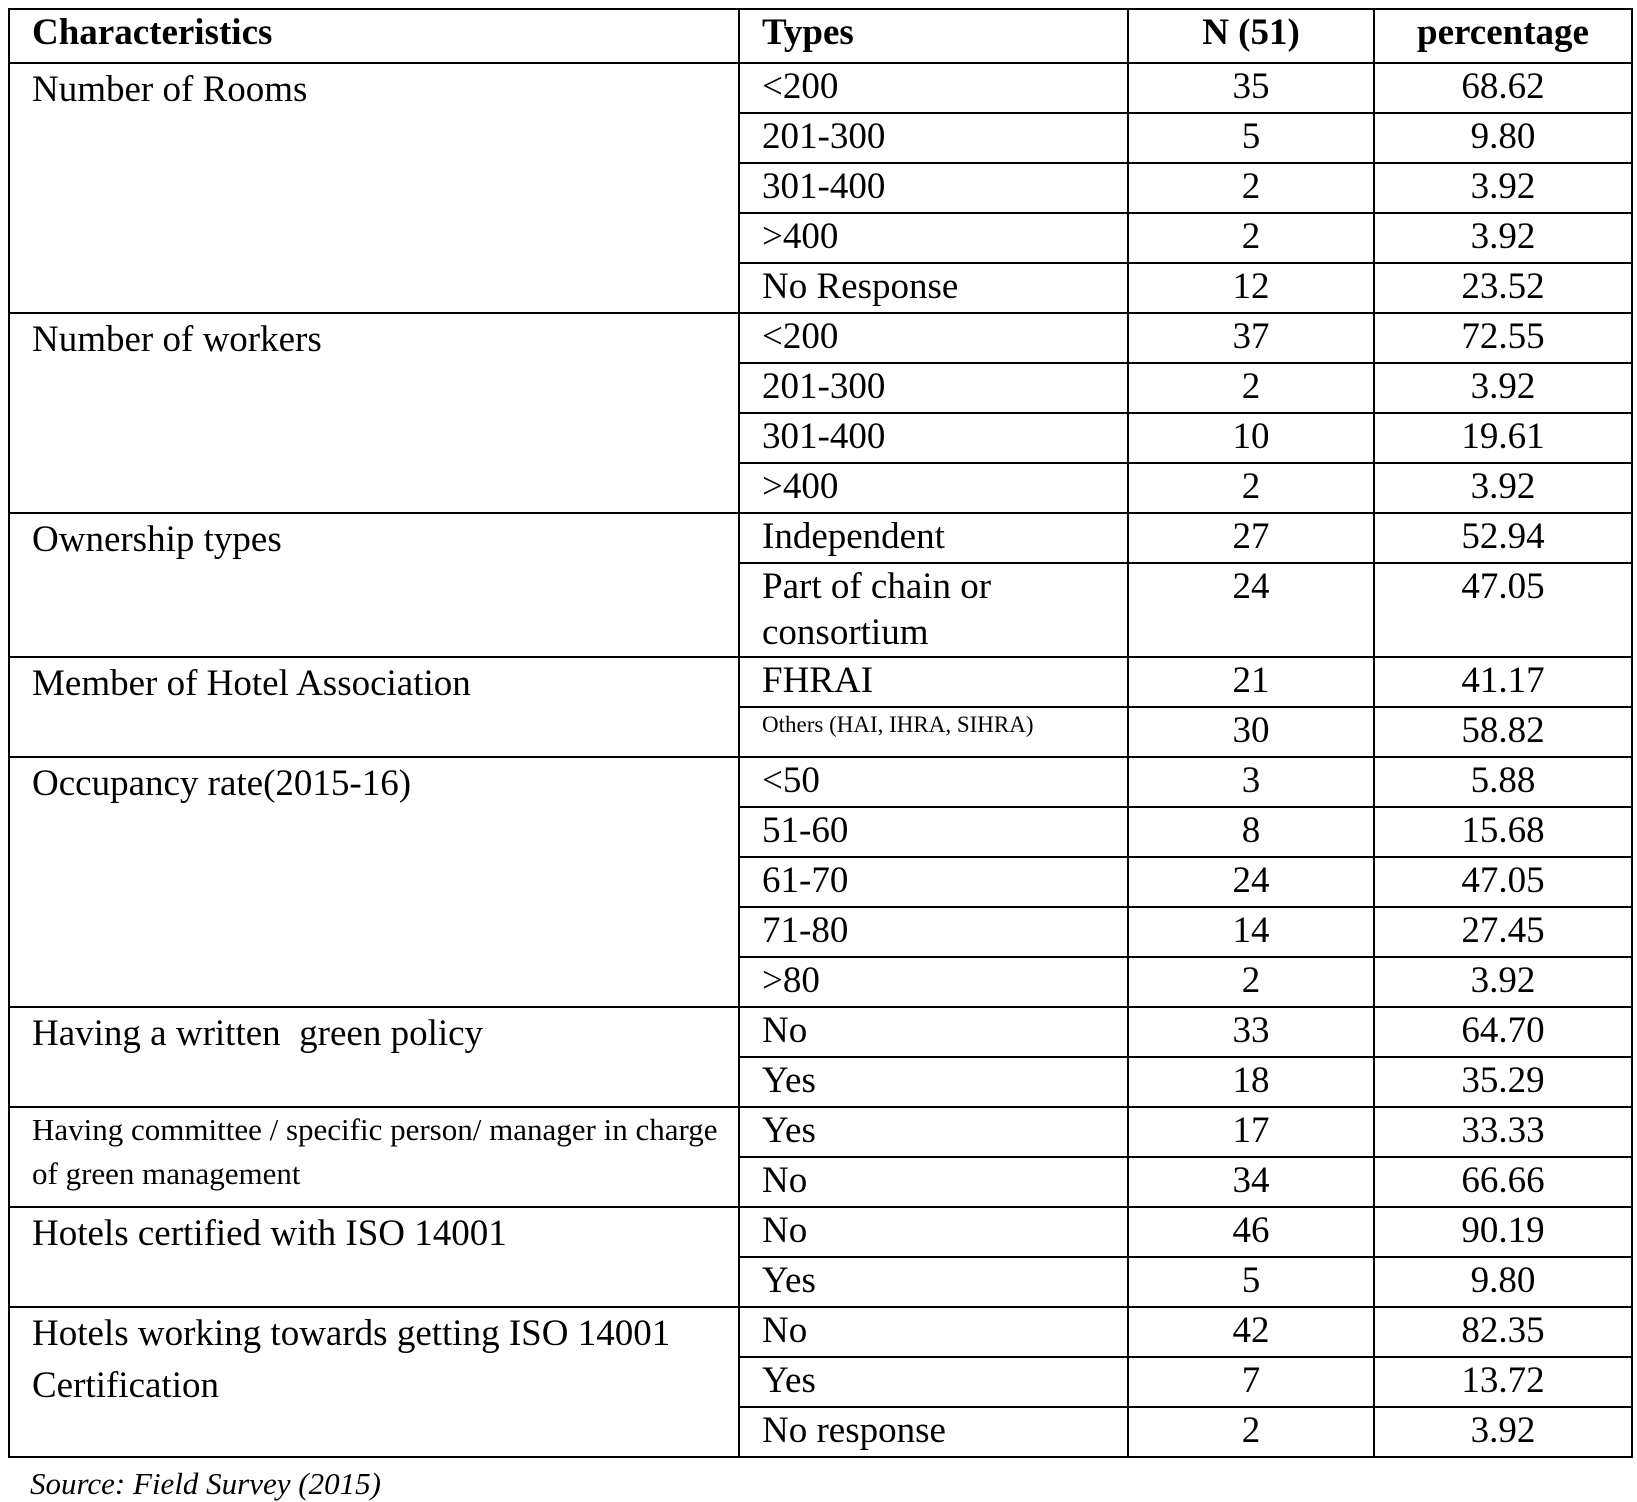 Image resolution: width=1637 pixels, height=1502 pixels. Describe the element at coordinates (933, 782) in the screenshot. I see `type-cell: <50` at that location.